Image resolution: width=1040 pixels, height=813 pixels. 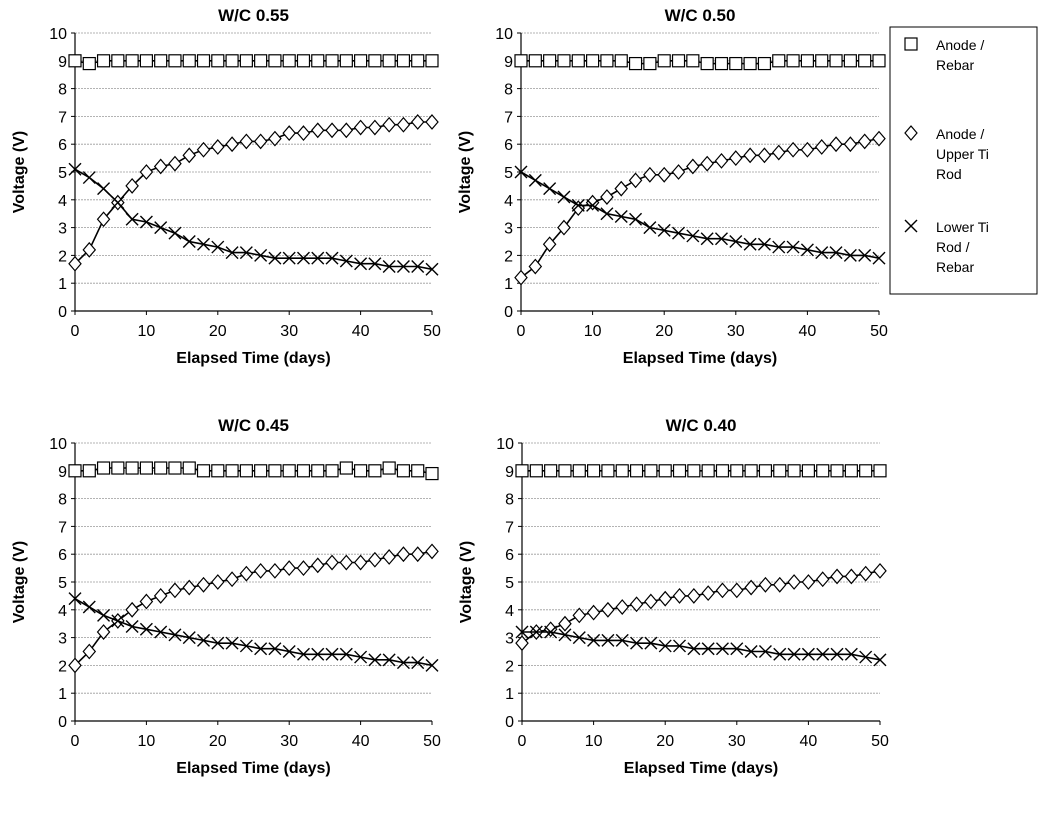 I want to click on y-tick-label: 2, so click(x=509, y=666).